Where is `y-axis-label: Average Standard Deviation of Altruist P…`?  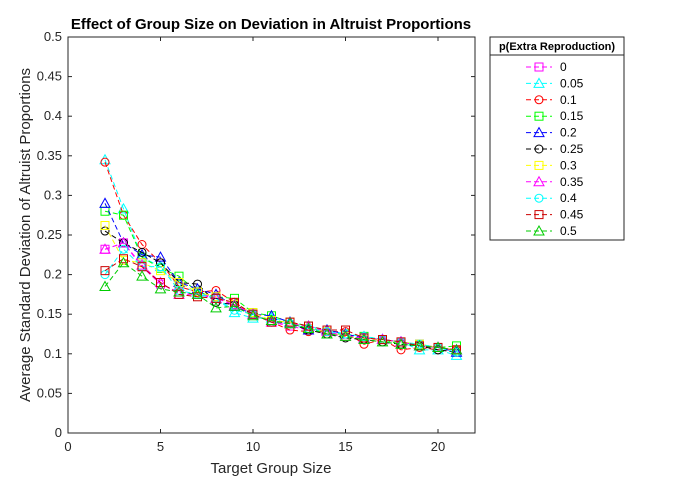
y-axis-label: Average Standard Deviation of Altruist P… is located at coordinates (25, 235).